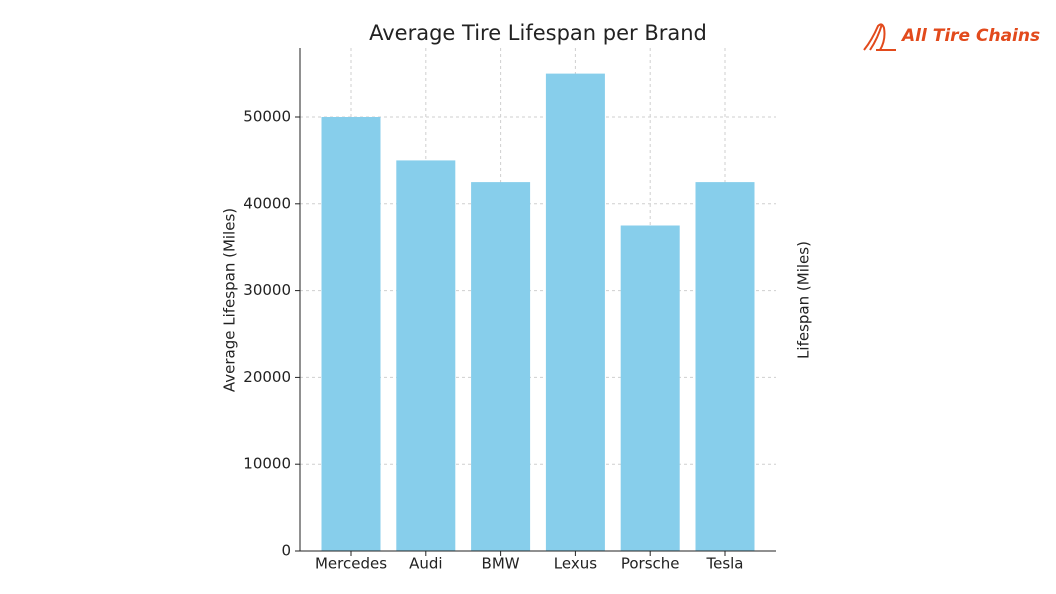 The image size is (1056, 594). What do you see at coordinates (267, 117) in the screenshot?
I see `y-tick-label: 50000` at bounding box center [267, 117].